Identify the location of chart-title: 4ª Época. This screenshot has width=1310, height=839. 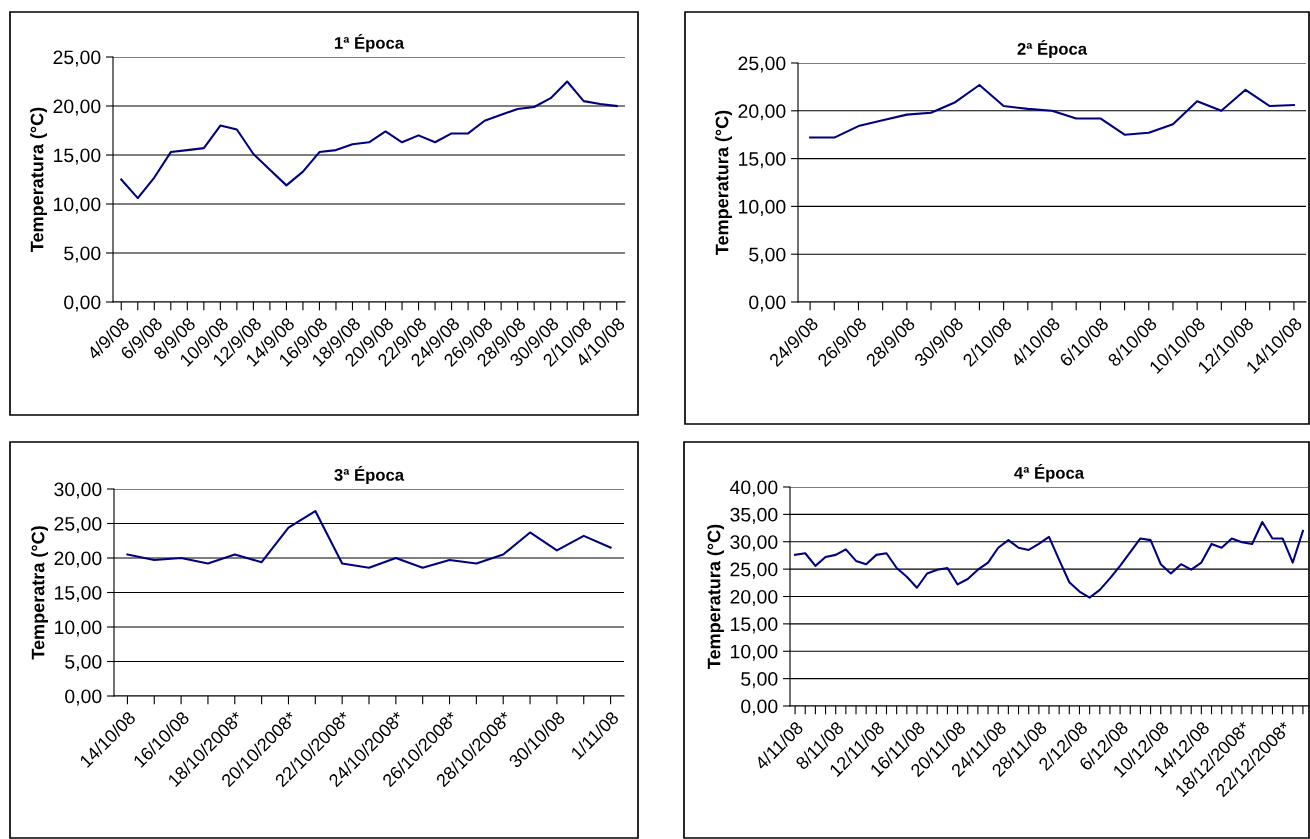
(1049, 473).